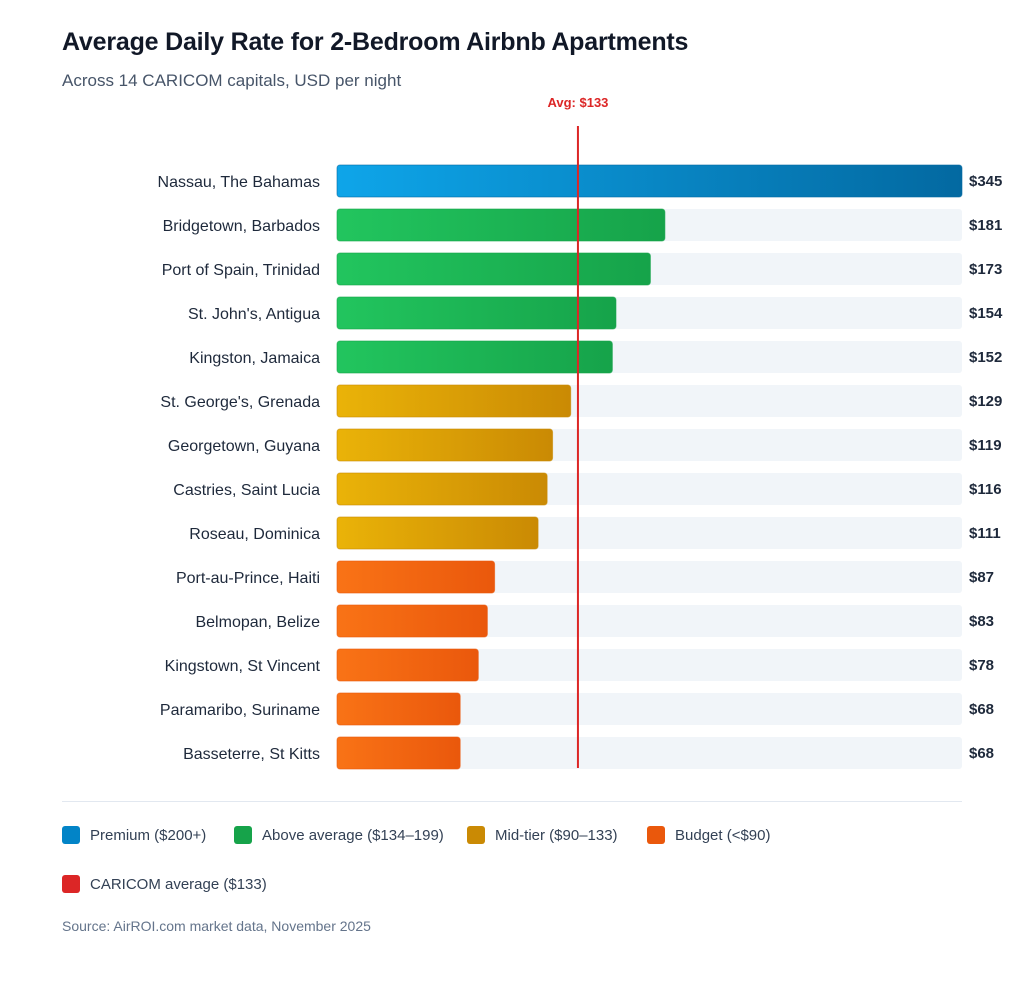  I want to click on value-label: $116, so click(985, 489).